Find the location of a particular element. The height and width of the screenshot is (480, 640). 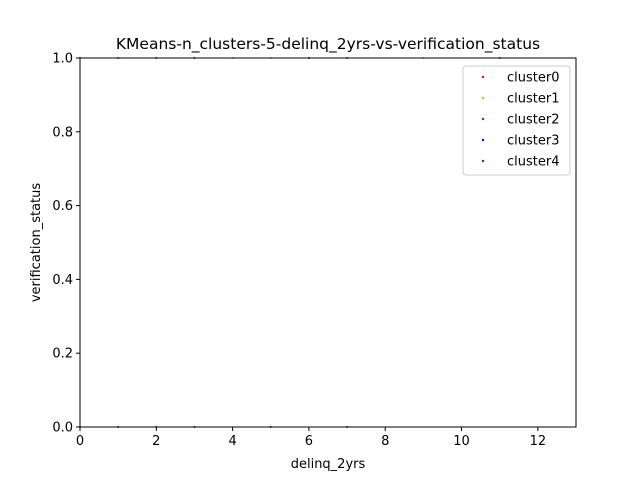

y-tick-label: 0.6 is located at coordinates (62, 206).